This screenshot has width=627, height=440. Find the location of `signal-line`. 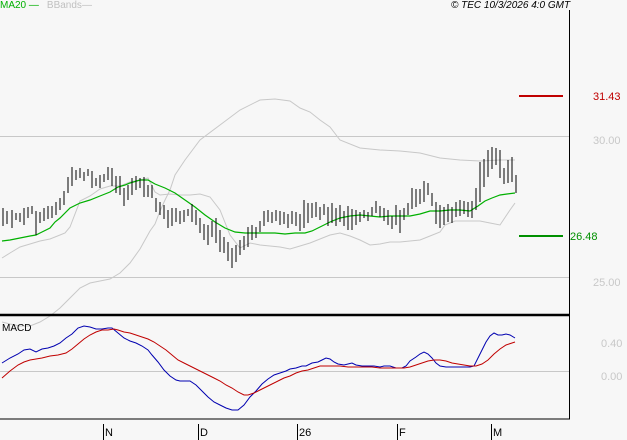

signal-line is located at coordinates (258, 362).